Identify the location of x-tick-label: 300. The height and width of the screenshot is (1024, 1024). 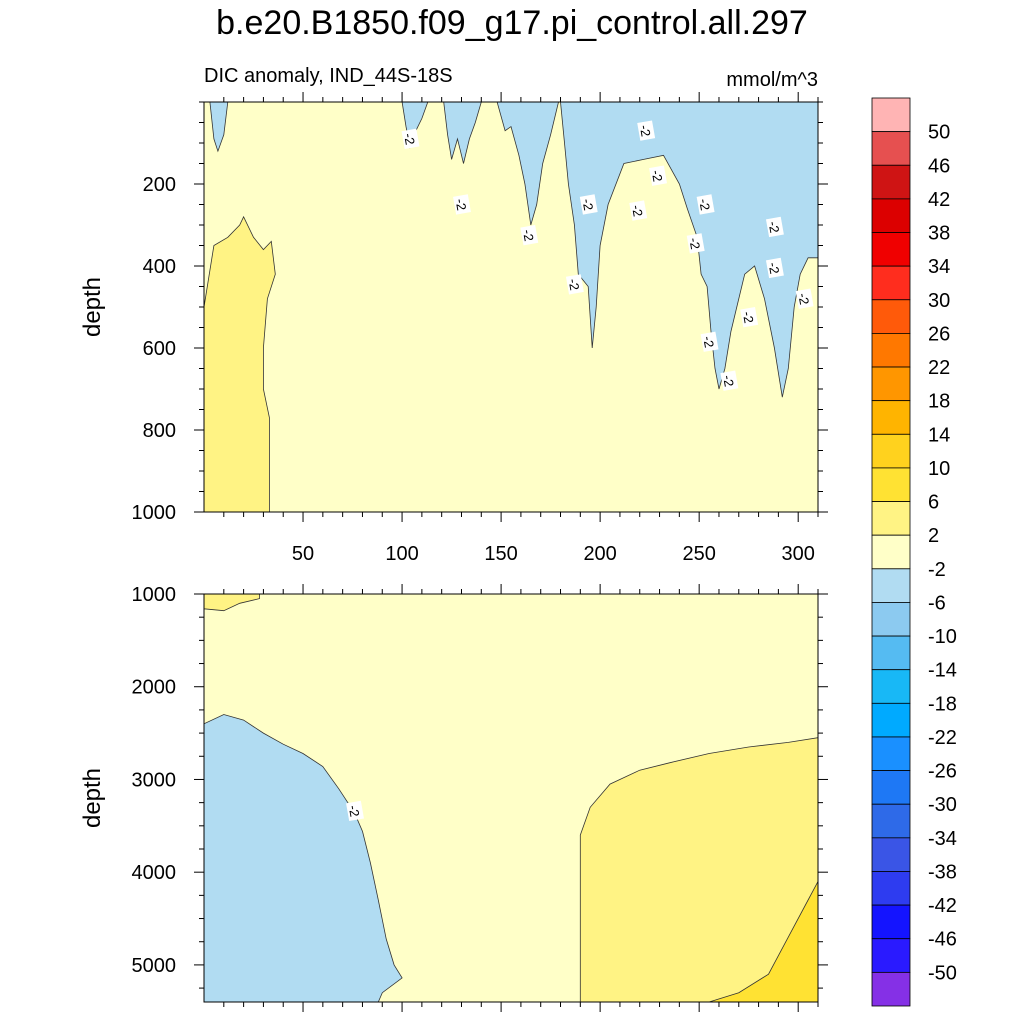
(798, 554).